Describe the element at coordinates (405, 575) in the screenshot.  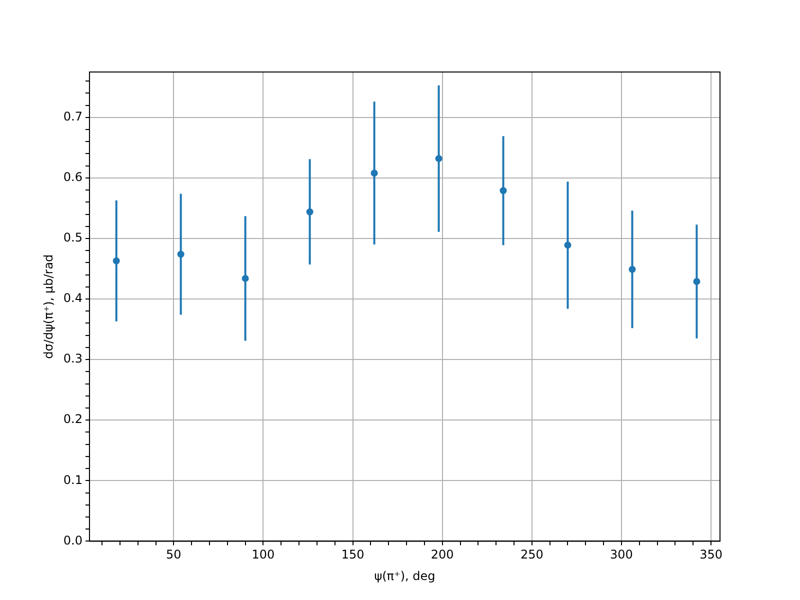
I see `x-axis-title: ψ(π⁺), deg` at that location.